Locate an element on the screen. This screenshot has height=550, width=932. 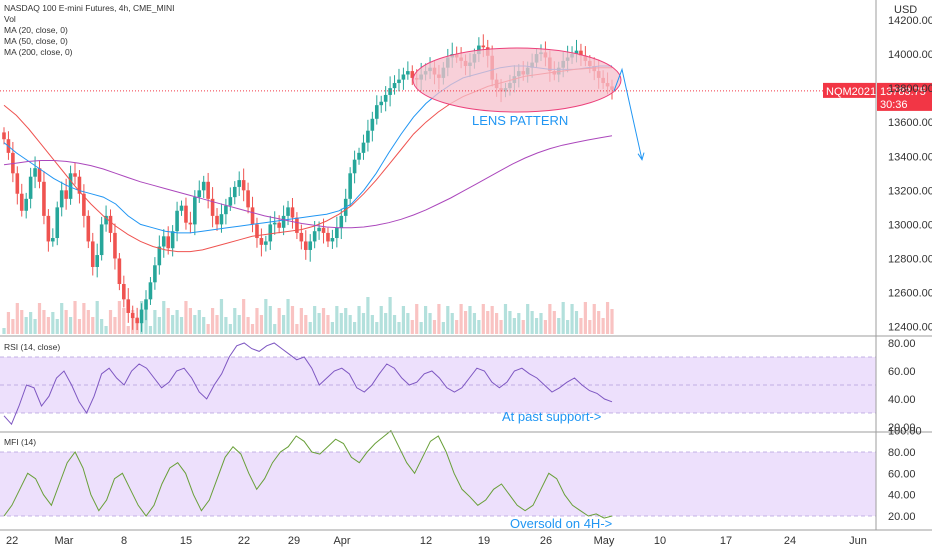
price-badge is located at coordinates (904, 96).